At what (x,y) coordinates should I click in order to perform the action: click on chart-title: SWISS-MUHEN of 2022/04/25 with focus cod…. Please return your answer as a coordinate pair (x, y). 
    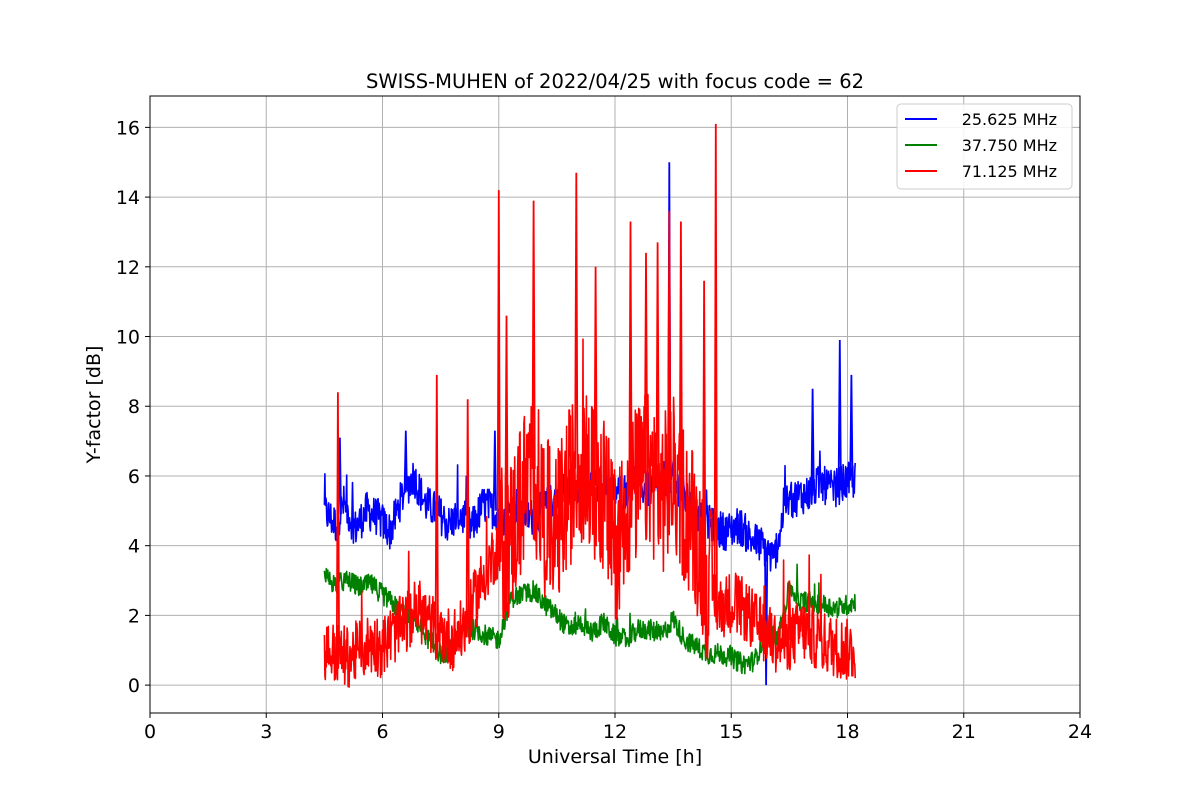
    Looking at the image, I should click on (615, 81).